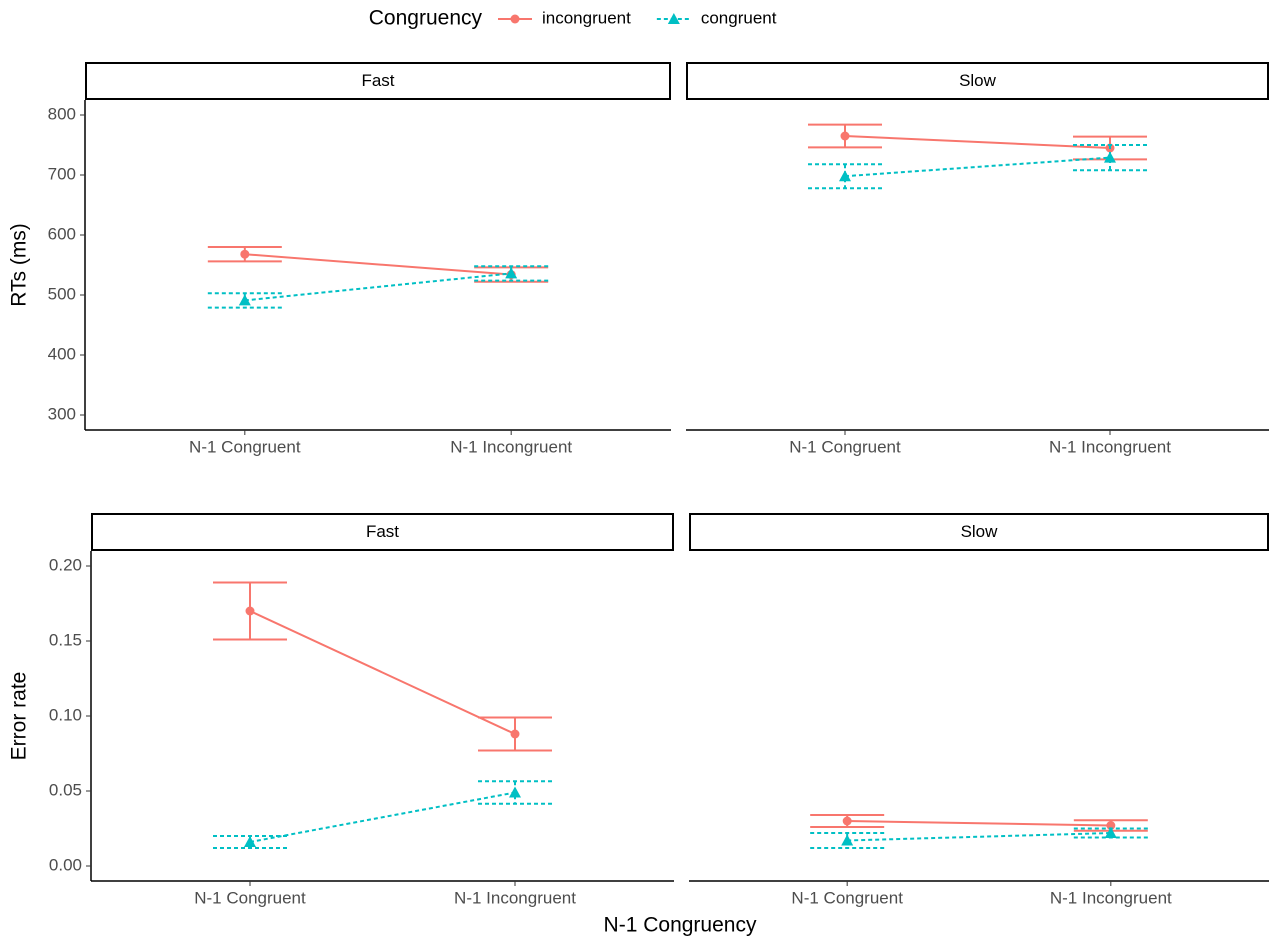  Describe the element at coordinates (426, 18) in the screenshot. I see `legend-title: Congruency` at that location.